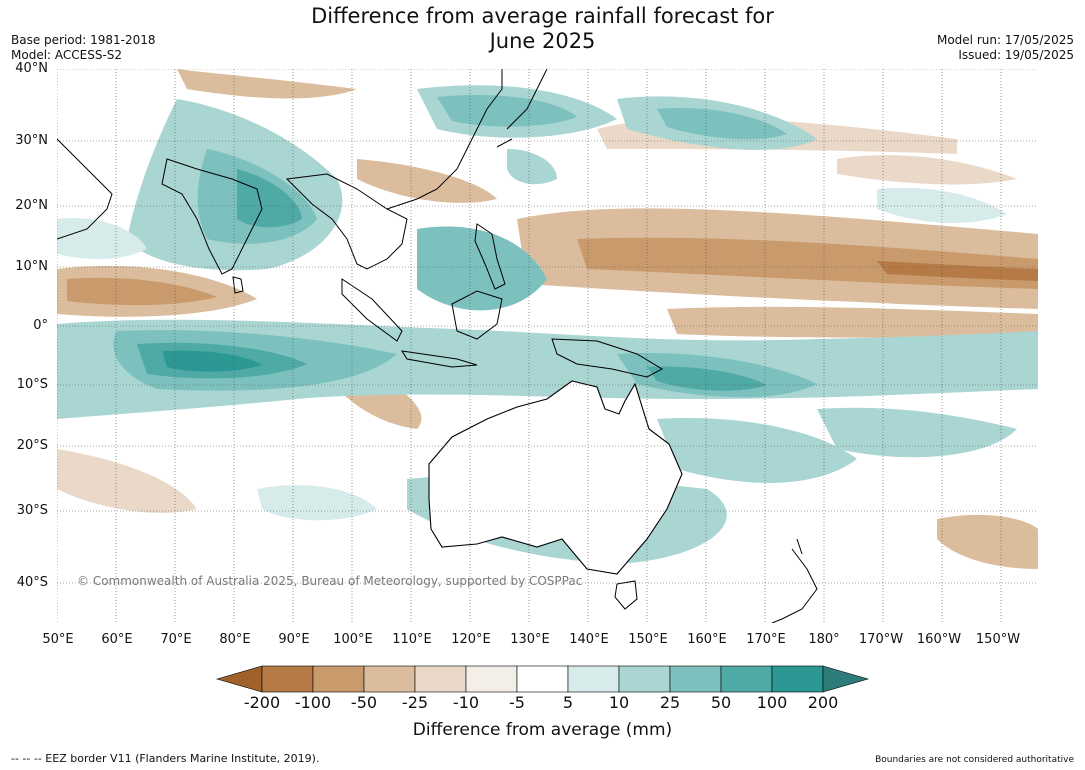 The image size is (1085, 770). Describe the element at coordinates (530, 639) in the screenshot. I see `lon-label-130e: 130°E` at that location.